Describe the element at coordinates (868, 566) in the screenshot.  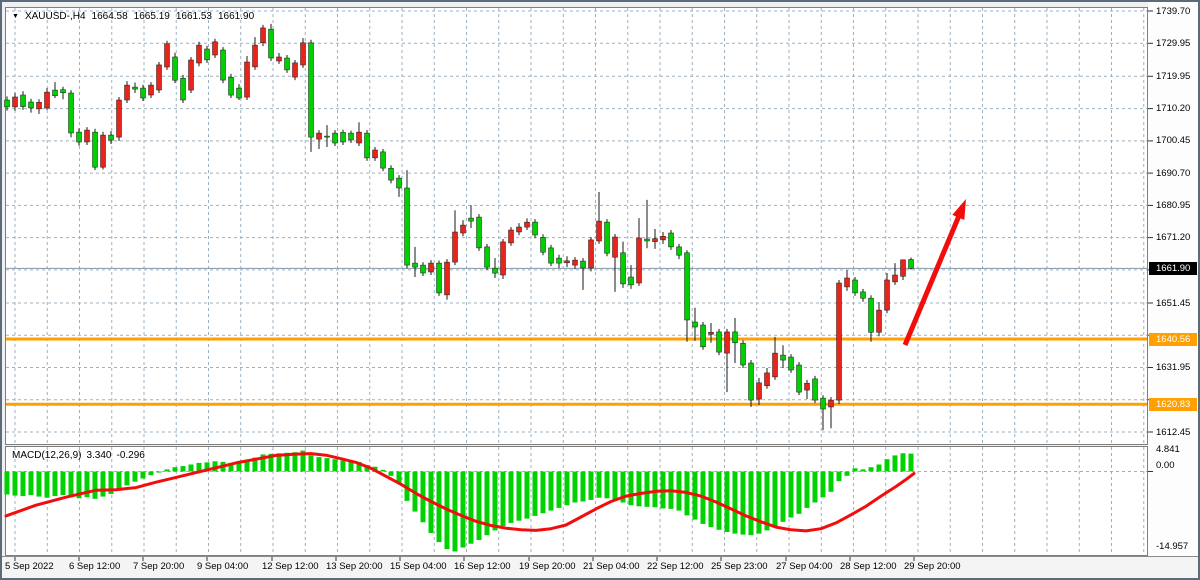
I see `date-axis-label: 28 Sep 12:00` at that location.